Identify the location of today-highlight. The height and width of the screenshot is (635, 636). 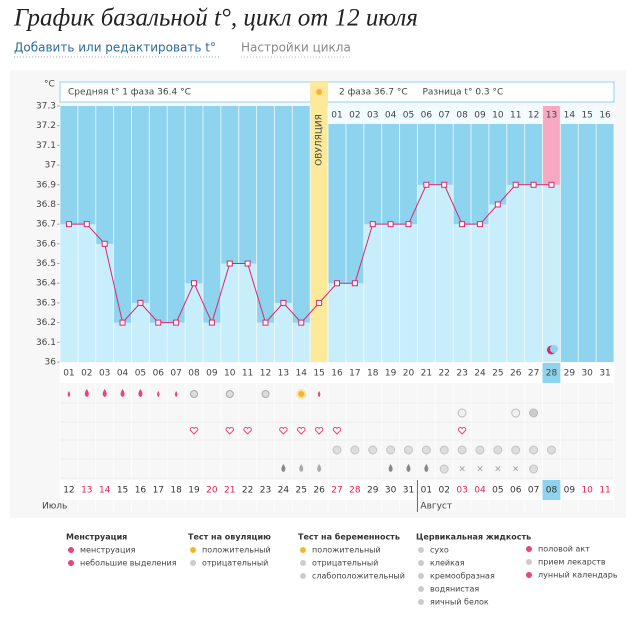
(551, 145).